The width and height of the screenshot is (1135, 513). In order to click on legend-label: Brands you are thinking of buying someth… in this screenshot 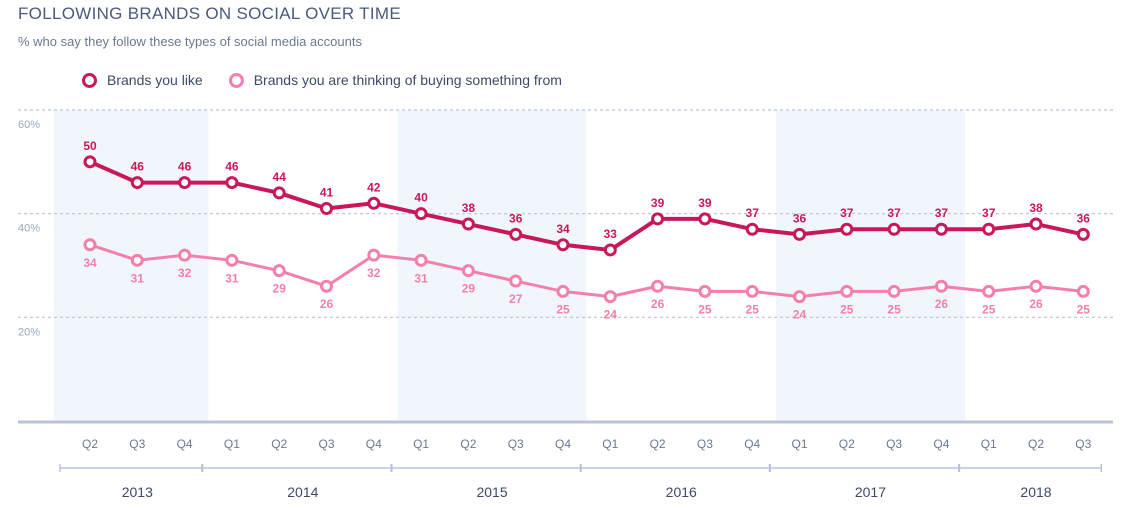, I will do `click(407, 80)`.